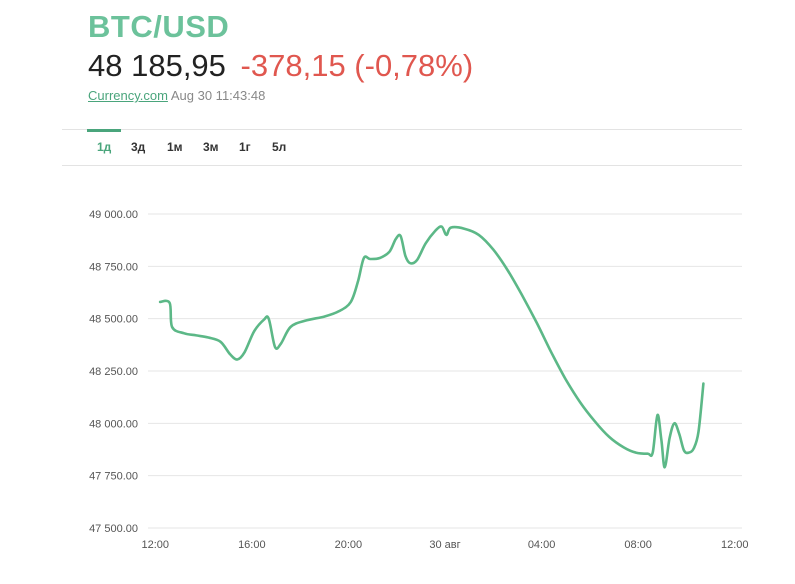 Image resolution: width=795 pixels, height=584 pixels. Describe the element at coordinates (157, 65) in the screenshot. I see `current-price: 48 185,95` at that location.